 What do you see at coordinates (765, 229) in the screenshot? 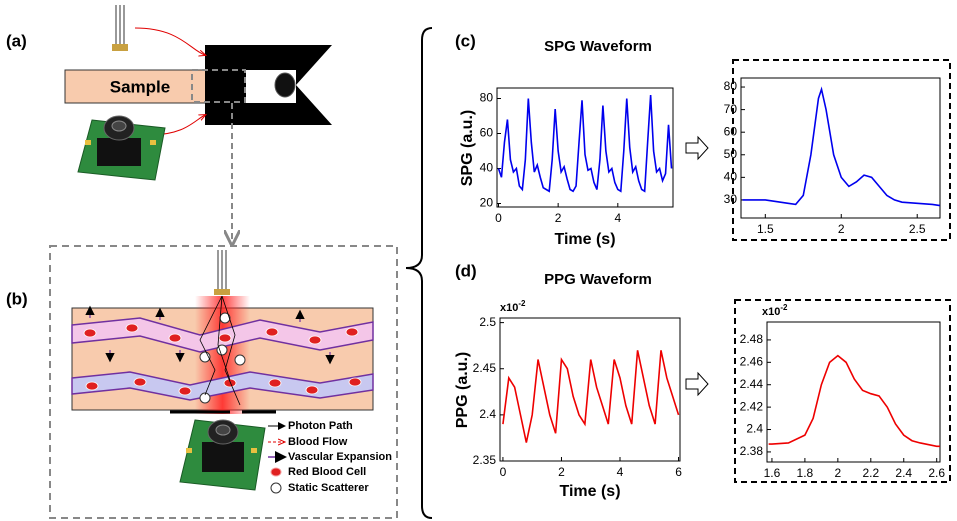
I see `x-tick-label: 1.5` at bounding box center [765, 229].